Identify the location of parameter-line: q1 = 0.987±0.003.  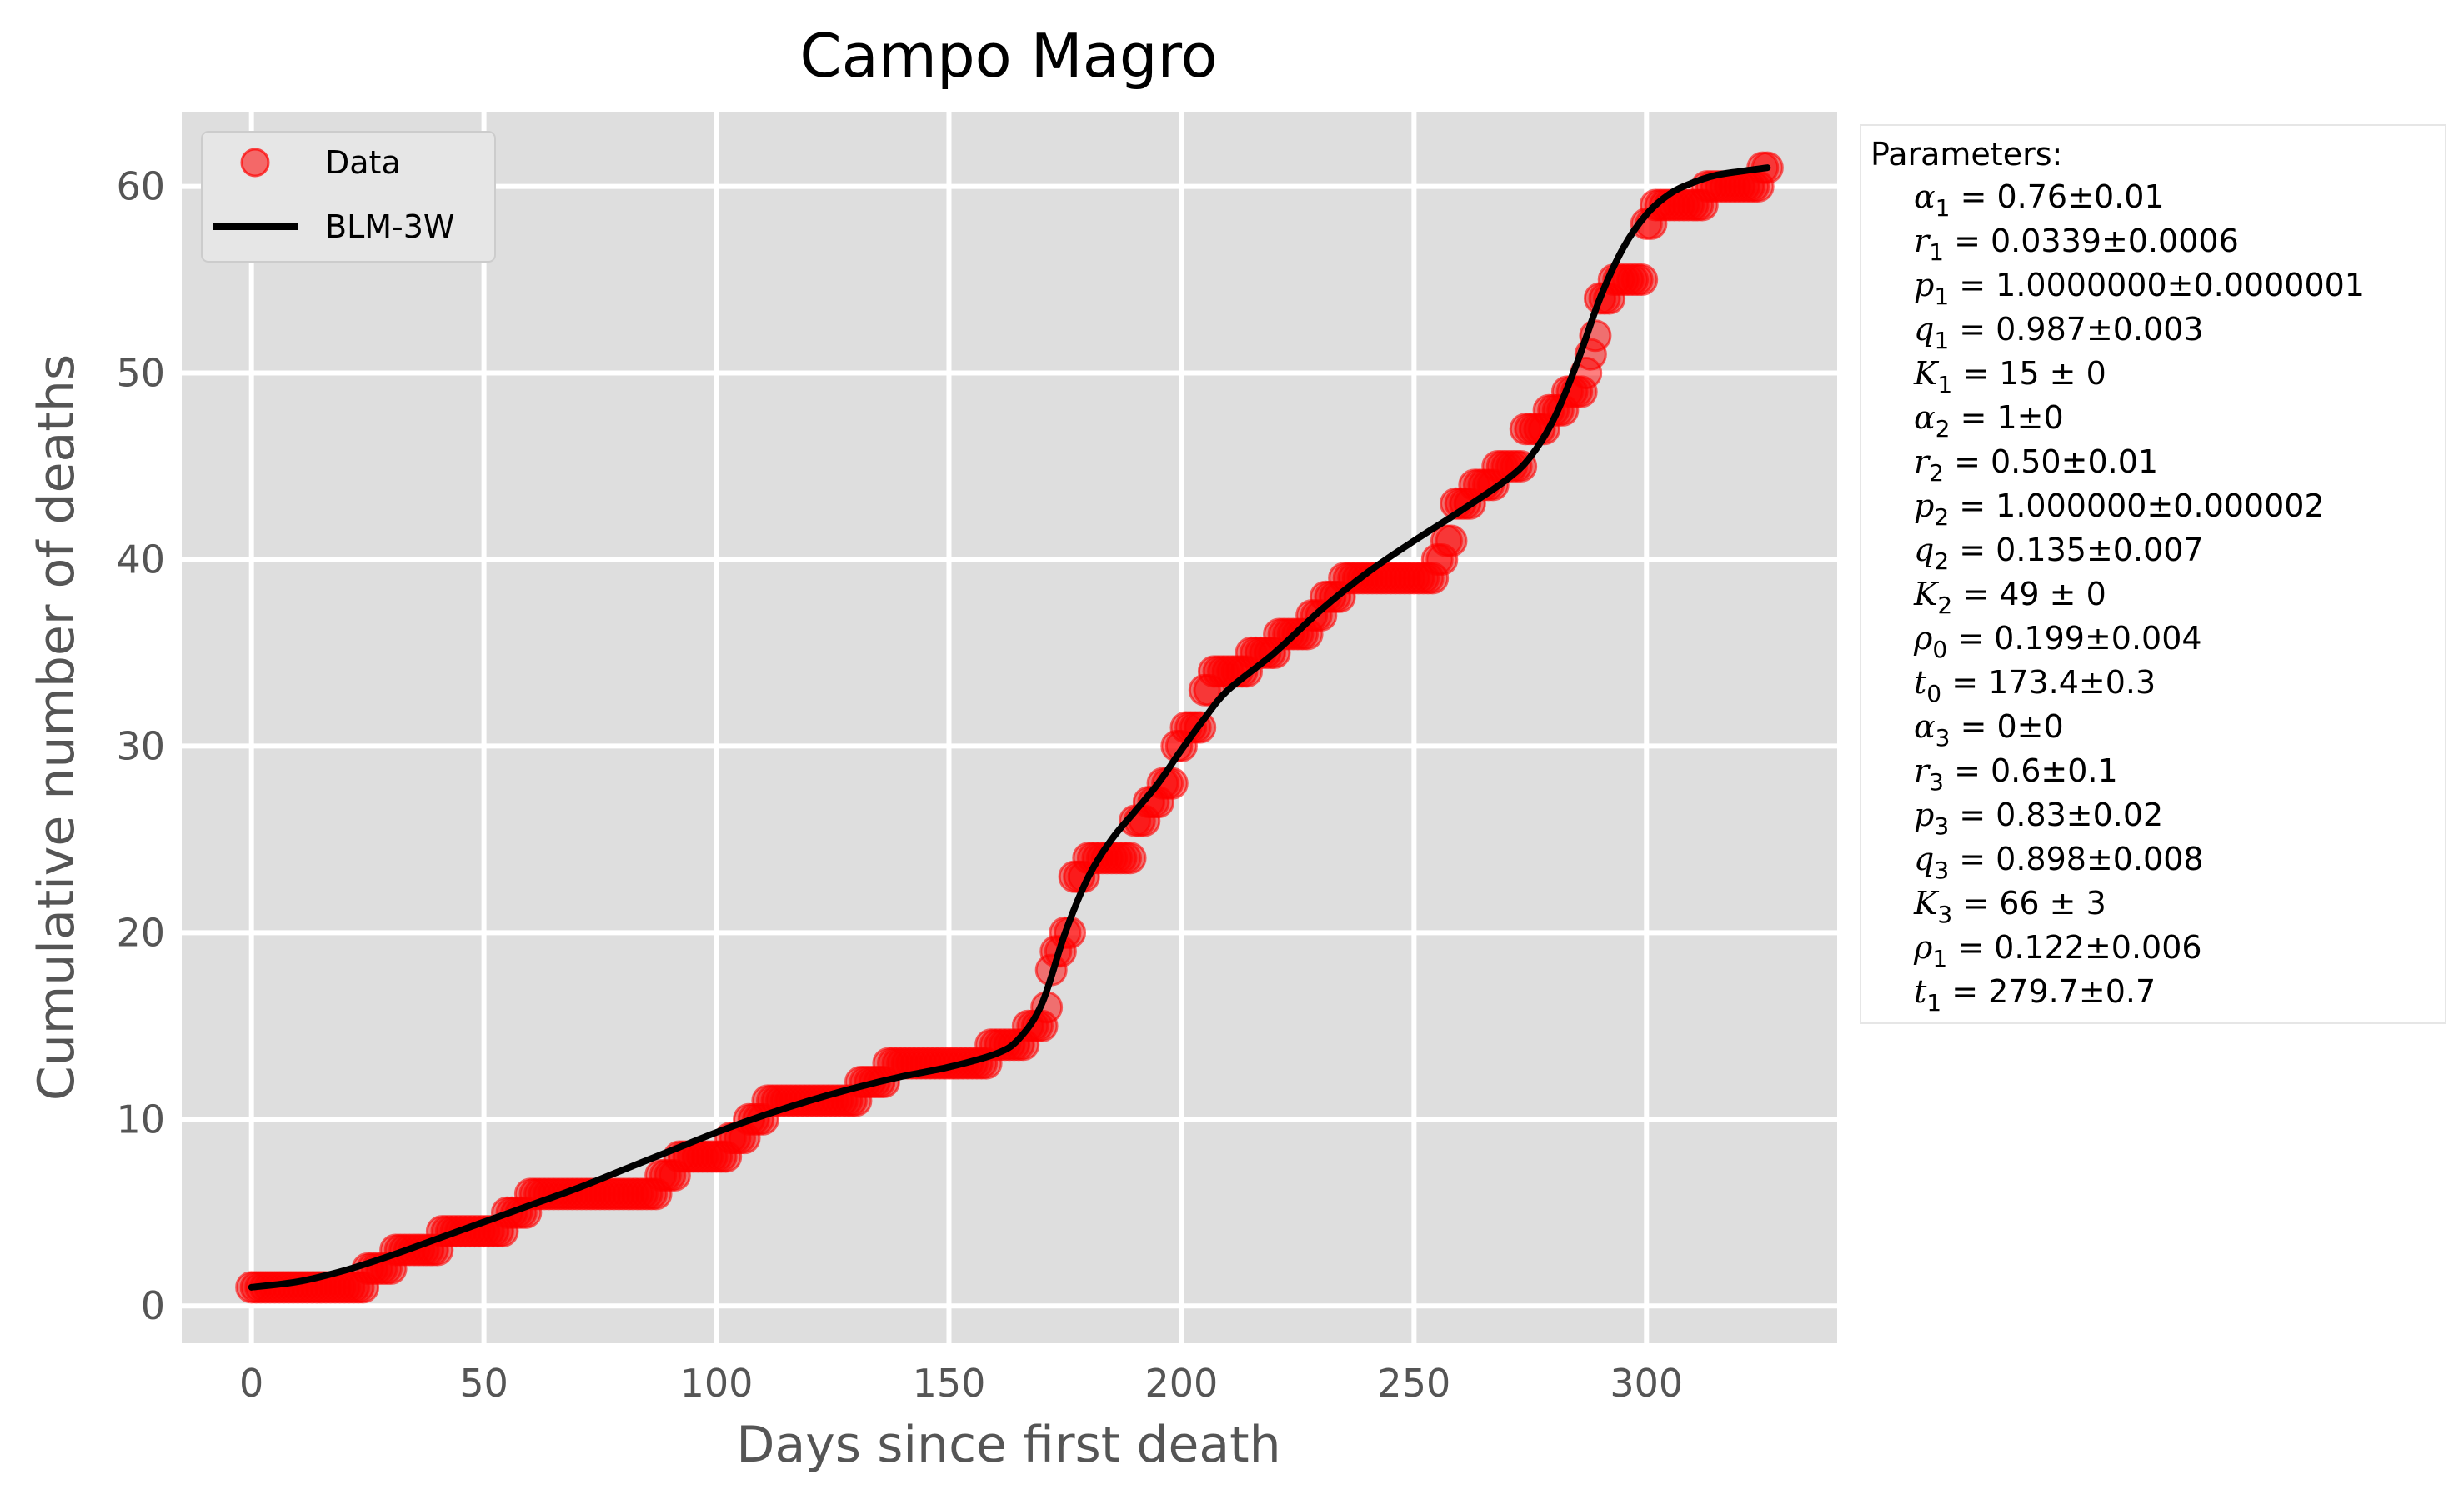
(2059, 332).